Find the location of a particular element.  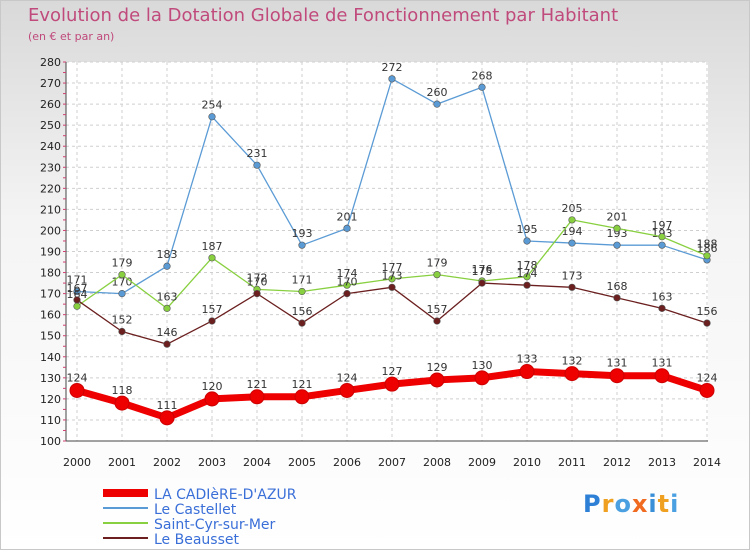

logo-letter: t is located at coordinates (664, 504).